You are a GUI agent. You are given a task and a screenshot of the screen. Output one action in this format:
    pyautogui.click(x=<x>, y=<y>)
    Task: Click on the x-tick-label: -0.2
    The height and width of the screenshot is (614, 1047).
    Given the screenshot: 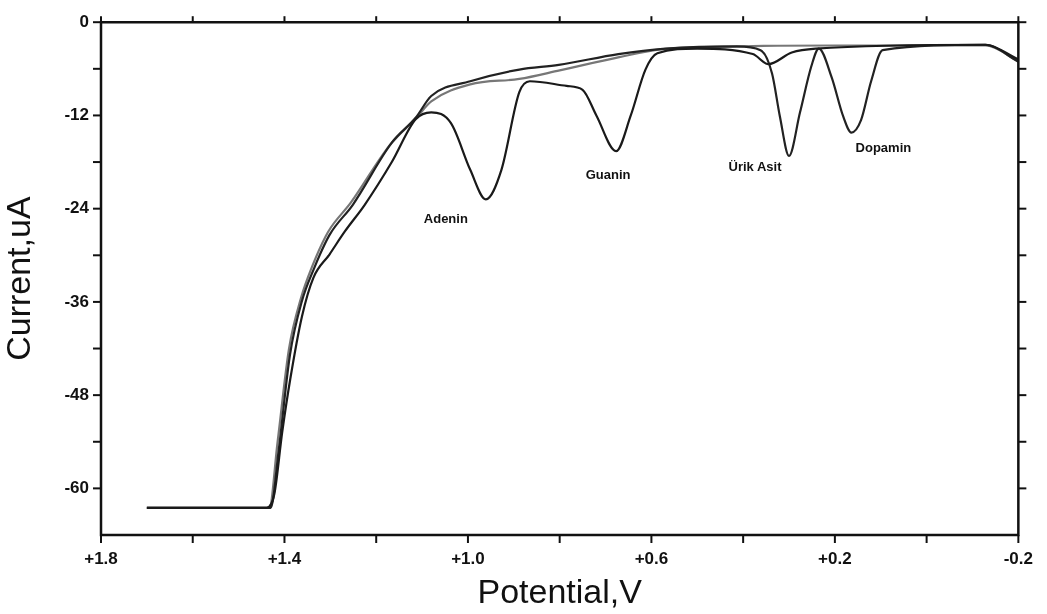 What is the action you would take?
    pyautogui.click(x=1018, y=558)
    